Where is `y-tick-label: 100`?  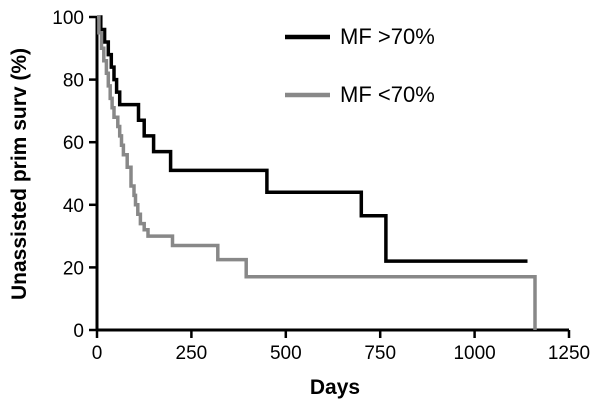
y-tick-label: 100 is located at coordinates (68, 18).